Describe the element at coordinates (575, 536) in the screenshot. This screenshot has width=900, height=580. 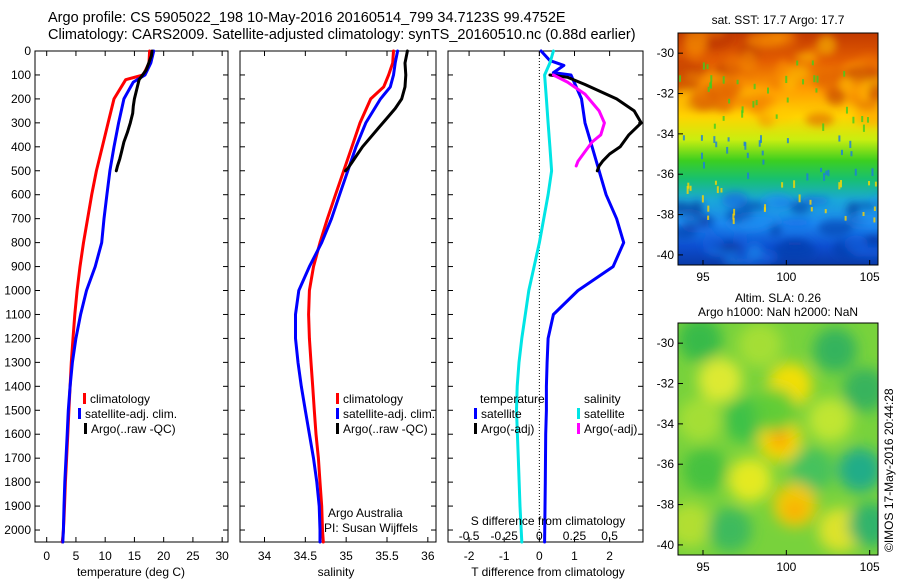
I see `s-diff-tick-label: 0.25` at that location.